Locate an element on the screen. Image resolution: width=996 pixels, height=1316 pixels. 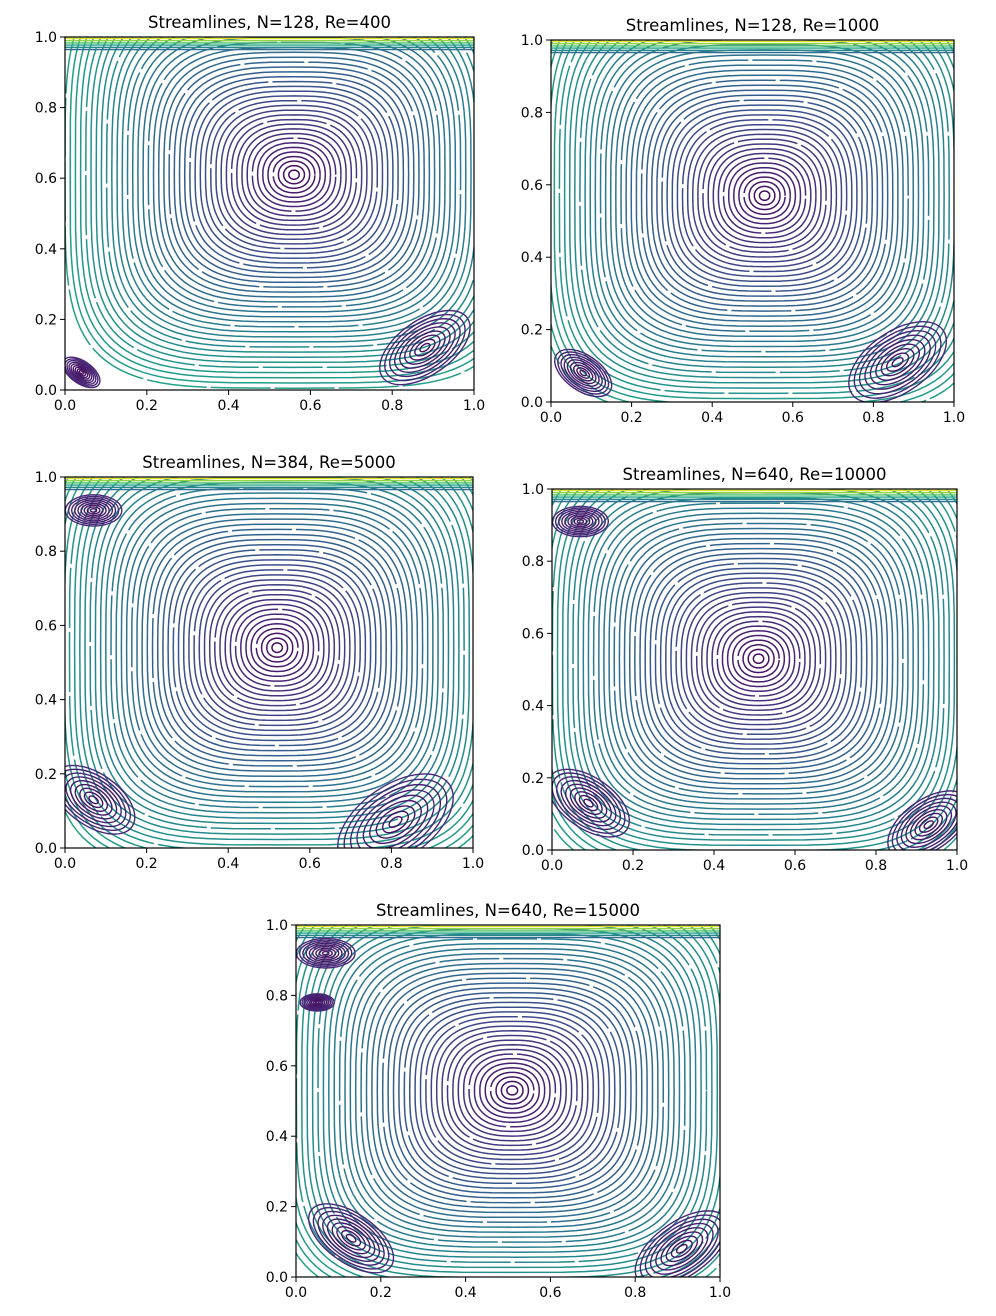
x-tick-label: 0.4 is located at coordinates (712, 418).